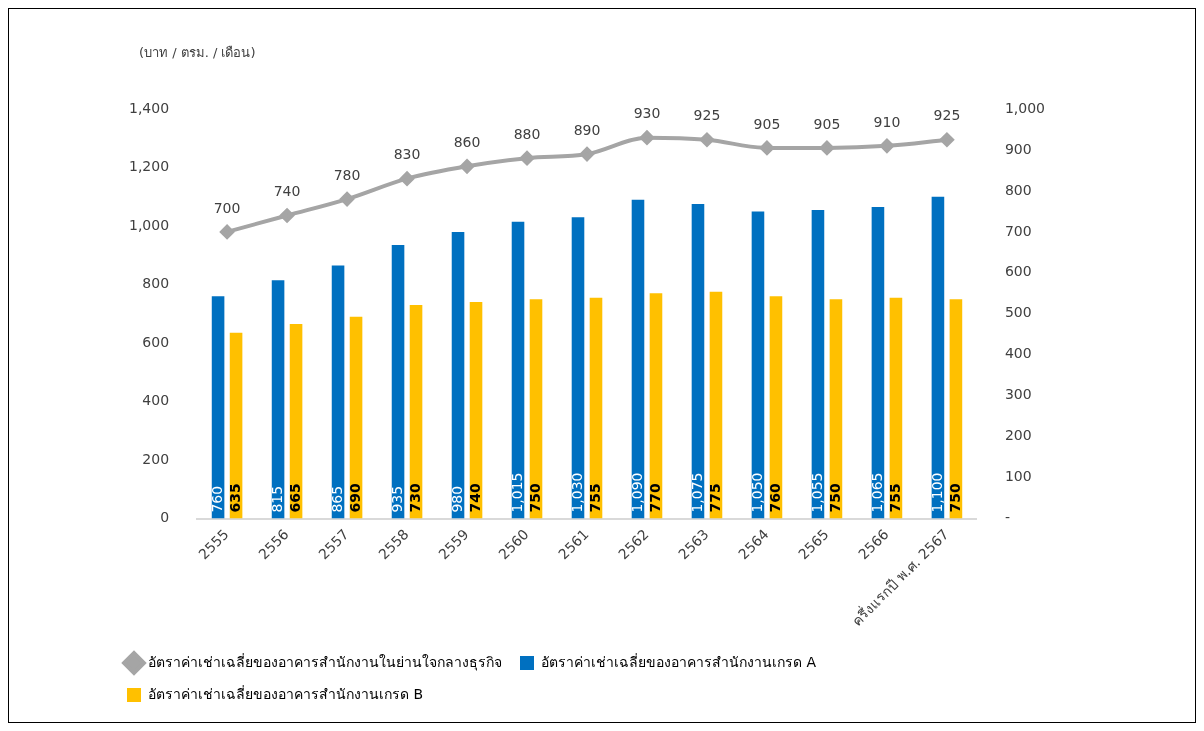 This screenshot has width=1204, height=731. Describe the element at coordinates (396, 499) in the screenshot. I see `data-label: 935` at that location.